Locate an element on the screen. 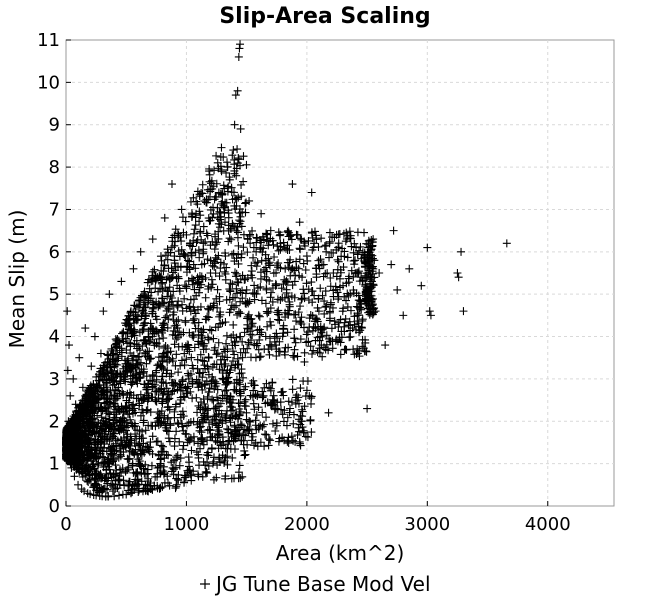 This screenshot has width=650, height=600. y-tick-label: 8 is located at coordinates (54, 167).